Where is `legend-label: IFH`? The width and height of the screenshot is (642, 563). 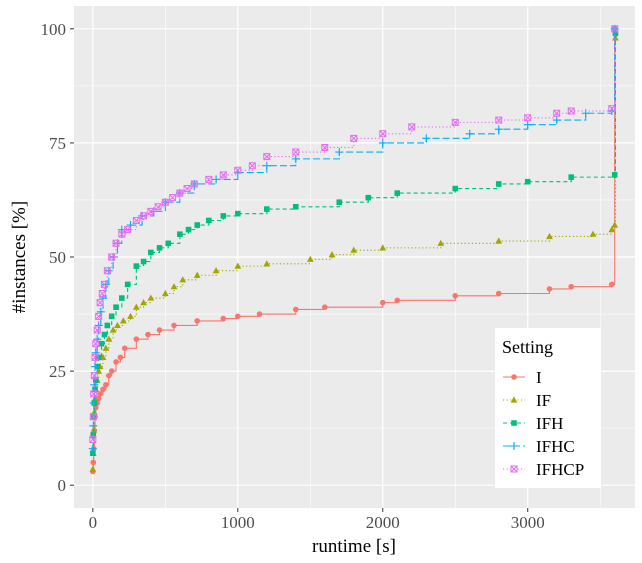 legend-label: IFH is located at coordinates (549, 423).